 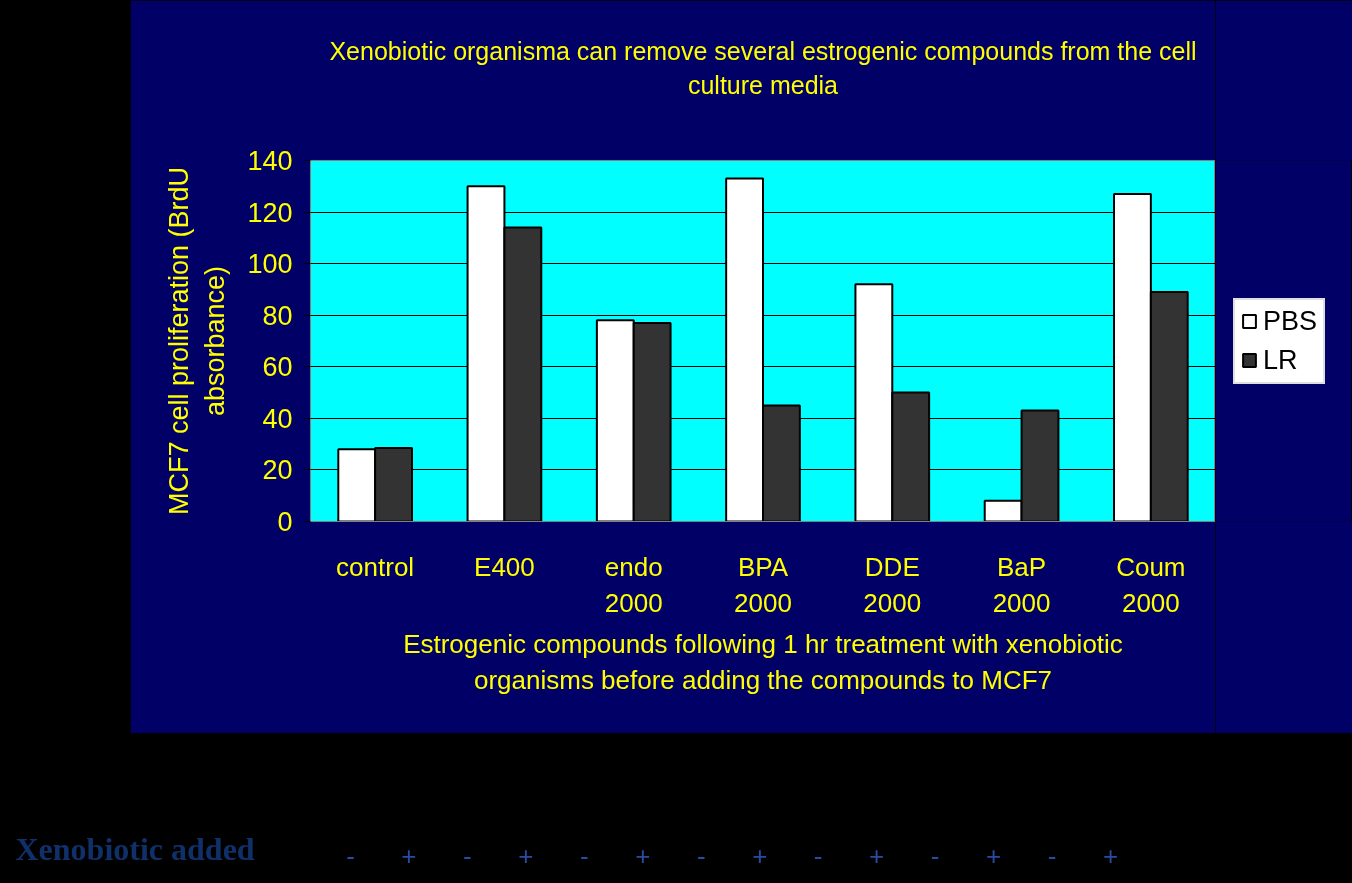 I want to click on legend-label: LR, so click(x=1280, y=360).